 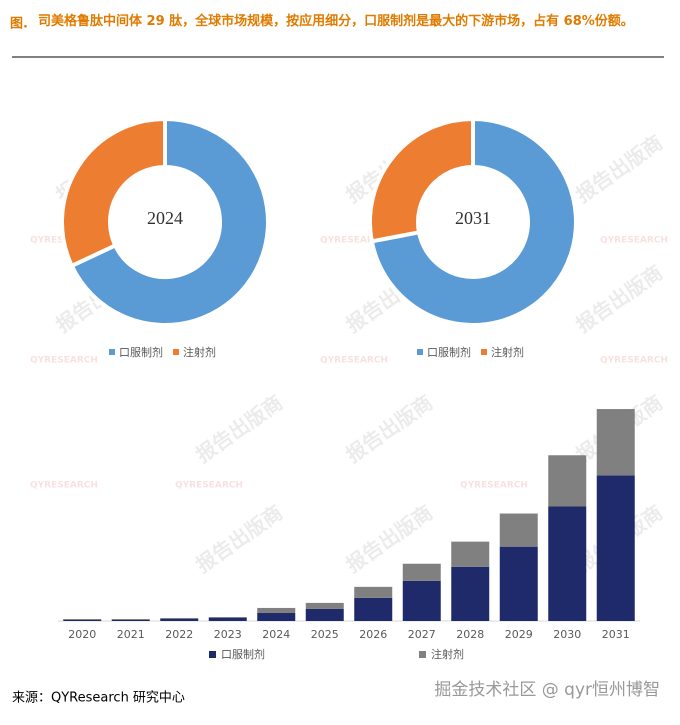 I want to click on donut-center-label: 2031, so click(x=473, y=218).